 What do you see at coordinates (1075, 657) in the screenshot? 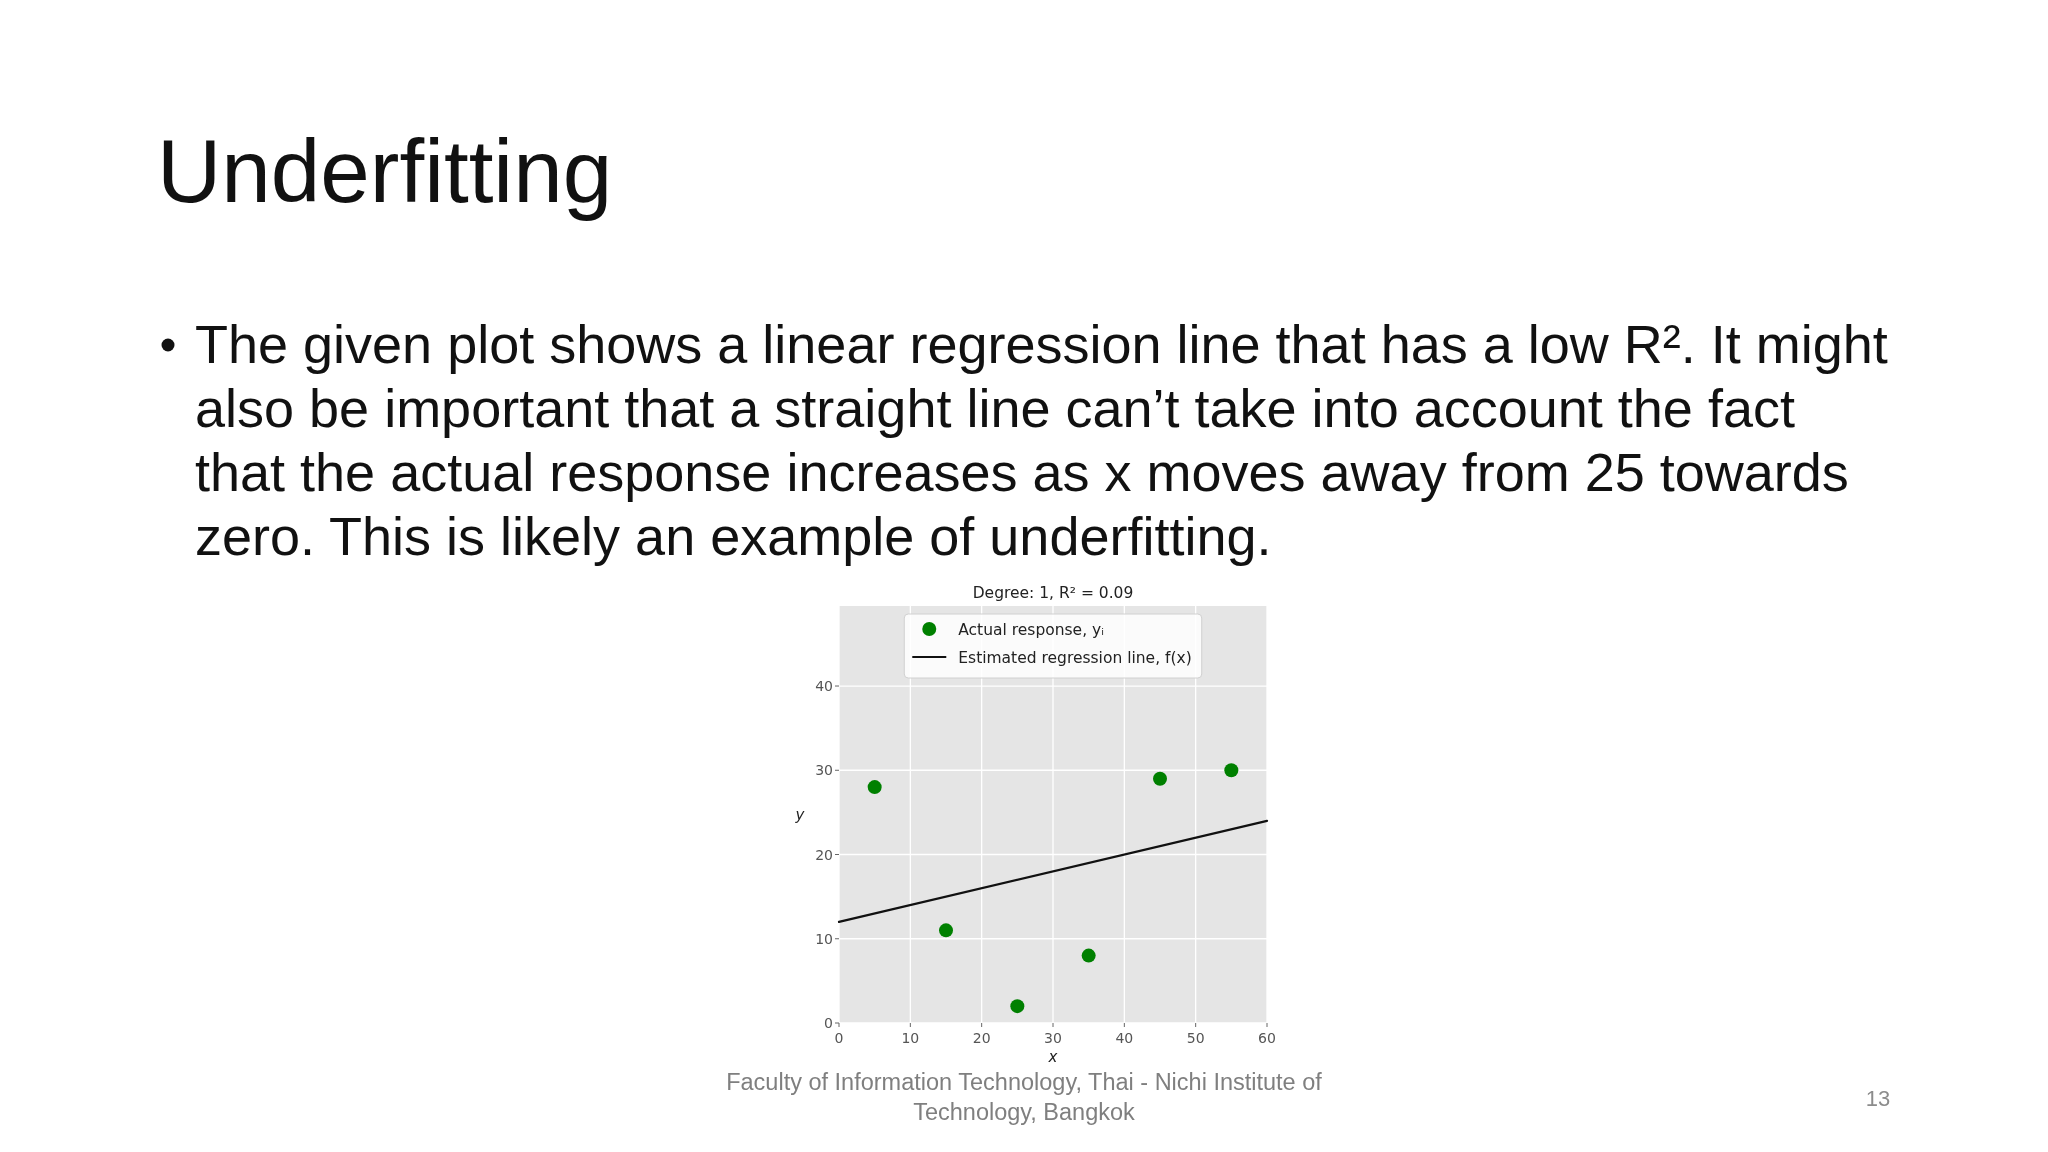
I see `legend-label: Estimated regression line, f(x)` at bounding box center [1075, 657].